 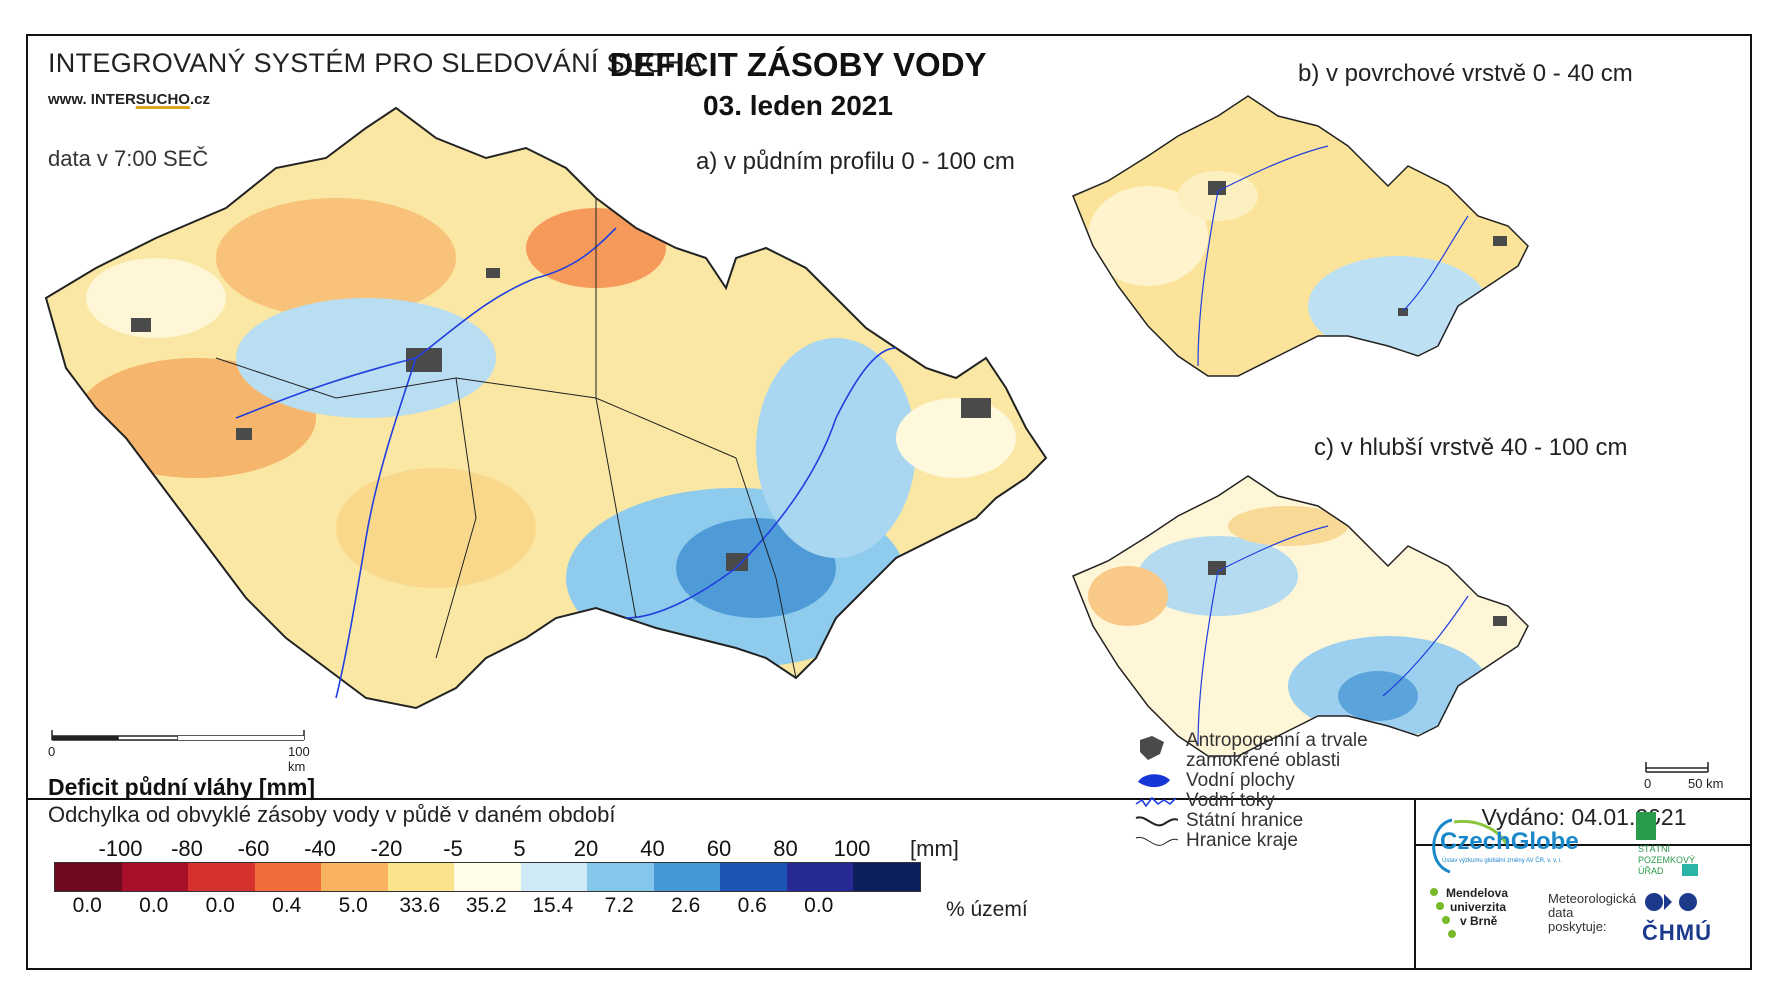 I want to click on url-main: SUCHO, so click(x=162, y=99).